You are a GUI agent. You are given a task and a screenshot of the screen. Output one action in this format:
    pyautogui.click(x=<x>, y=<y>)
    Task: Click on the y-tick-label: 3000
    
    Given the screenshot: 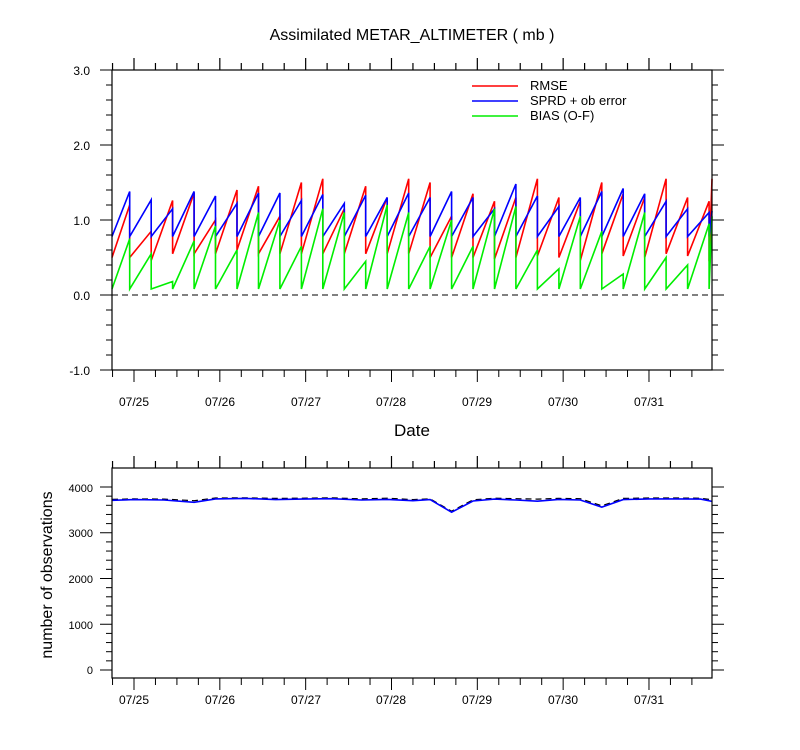 What is the action you would take?
    pyautogui.click(x=81, y=534)
    